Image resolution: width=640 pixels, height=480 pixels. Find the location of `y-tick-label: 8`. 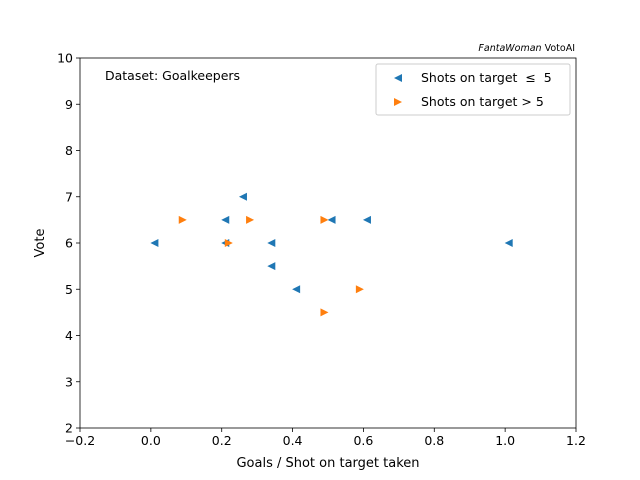

y-tick-label: 8 is located at coordinates (69, 150).